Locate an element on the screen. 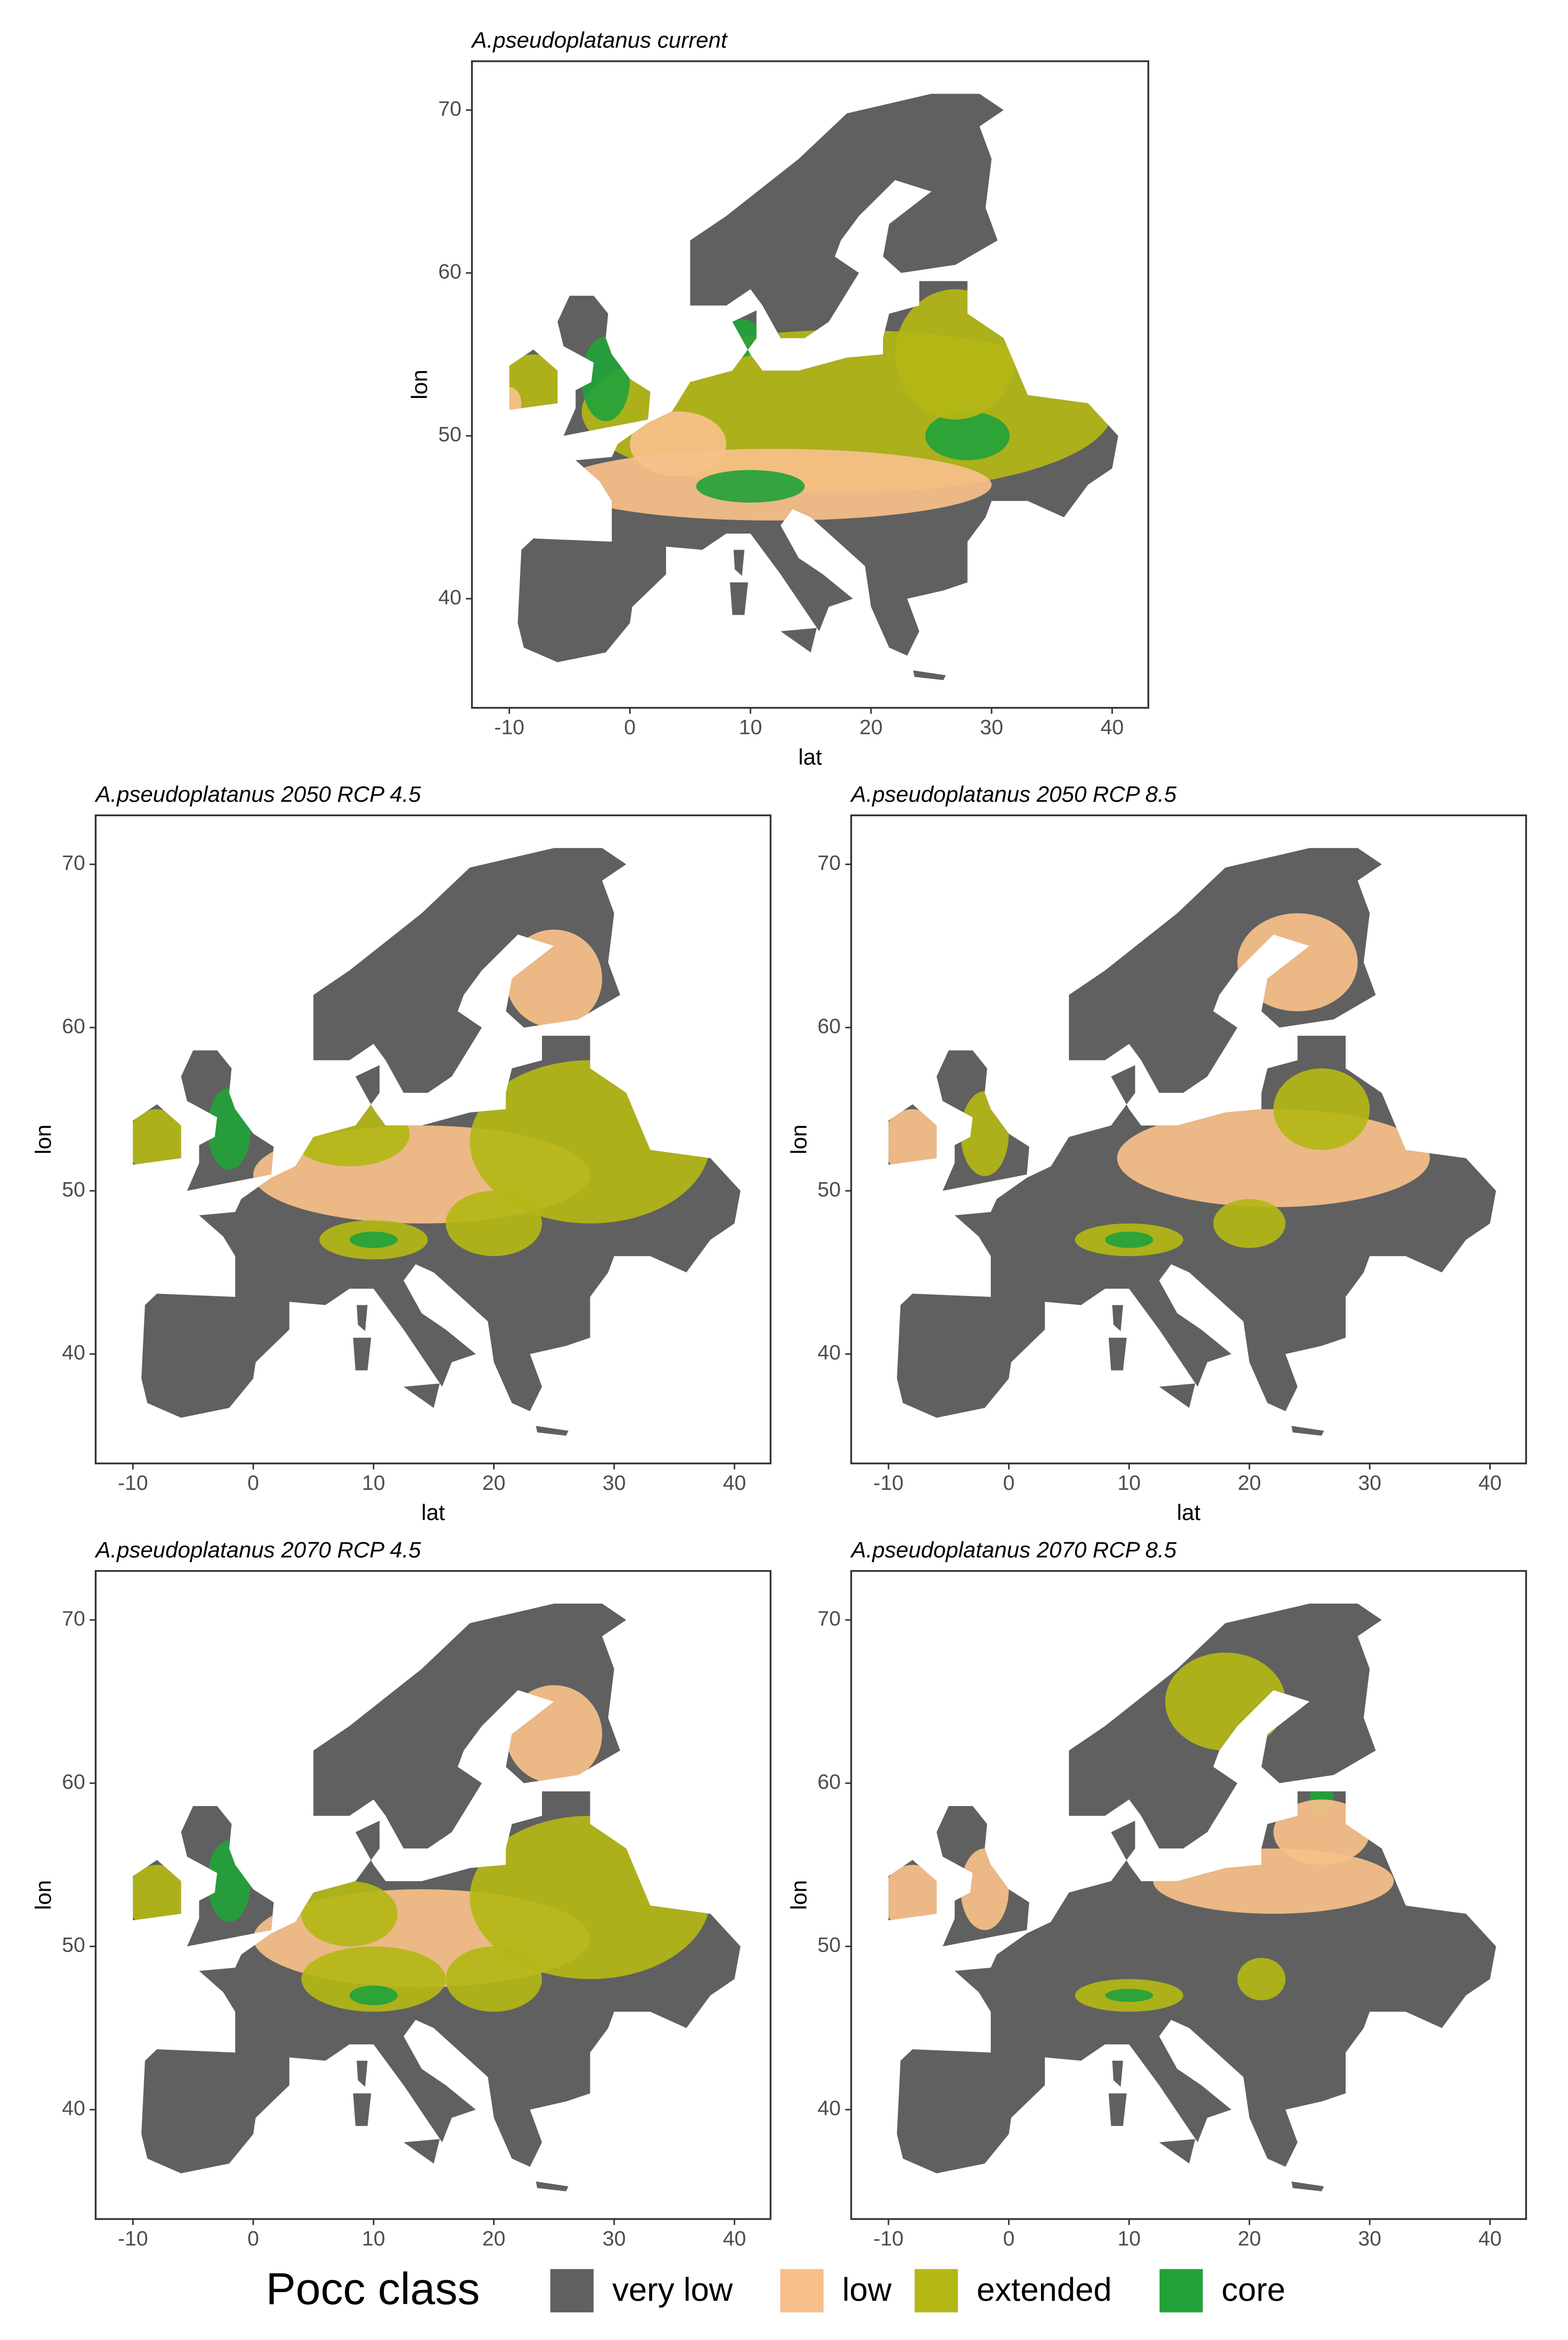  panel-title: A.pseudoplatanus 2050 RCP 4.5 is located at coordinates (257, 794).